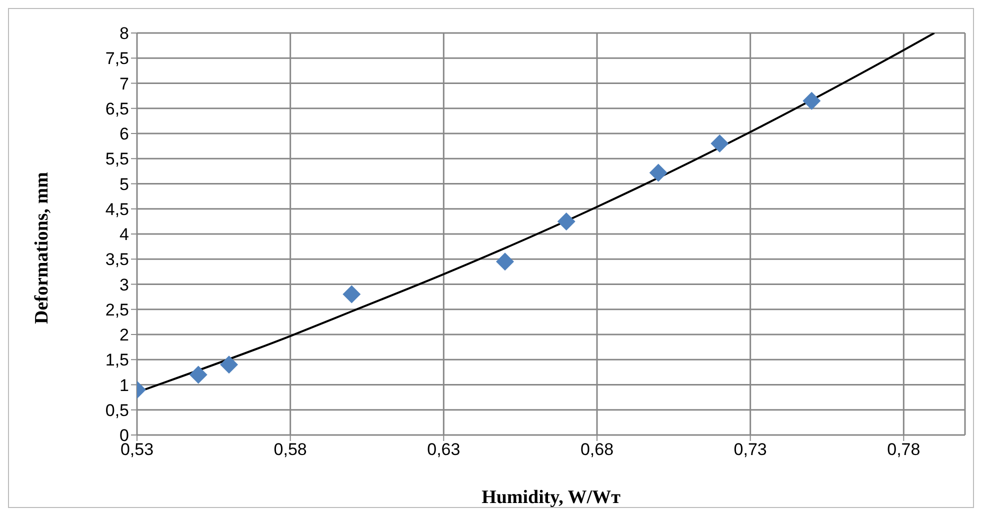 The width and height of the screenshot is (982, 518). Describe the element at coordinates (124, 335) in the screenshot. I see `y-tick-label: 2` at that location.